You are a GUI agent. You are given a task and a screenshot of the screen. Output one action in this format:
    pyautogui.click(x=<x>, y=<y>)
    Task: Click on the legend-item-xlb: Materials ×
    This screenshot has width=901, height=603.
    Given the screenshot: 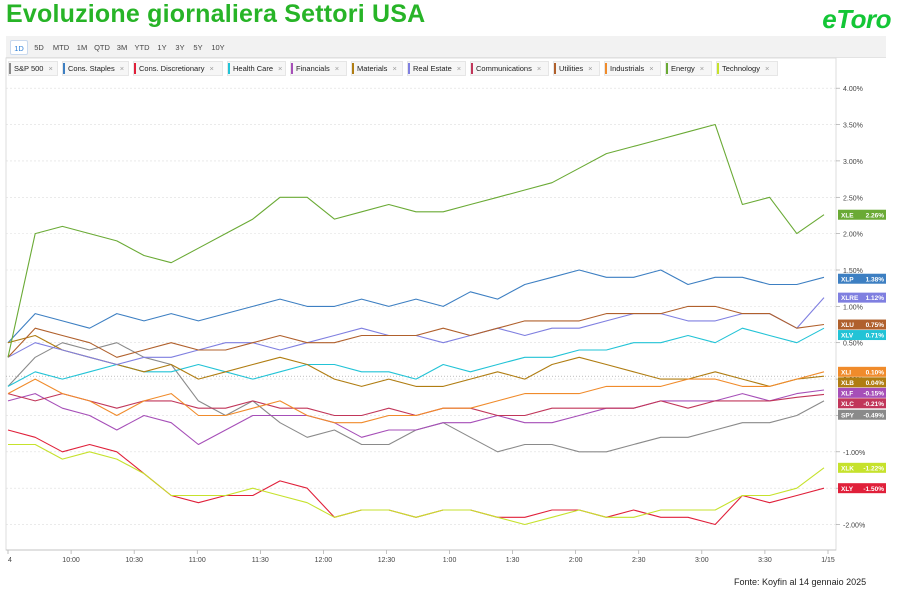 What is the action you would take?
    pyautogui.click(x=377, y=68)
    